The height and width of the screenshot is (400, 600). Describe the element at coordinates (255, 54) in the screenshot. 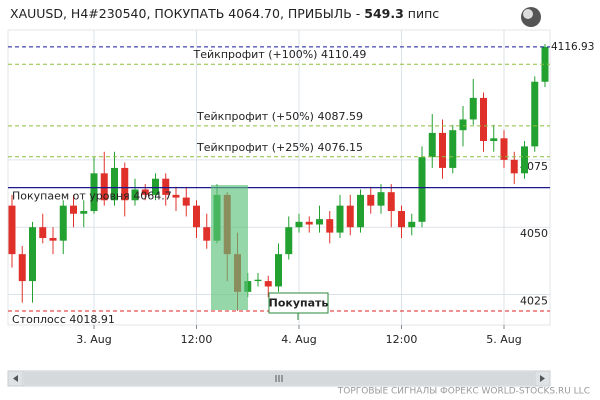

I see `level-name: Тейкпрофит (+100%)` at that location.